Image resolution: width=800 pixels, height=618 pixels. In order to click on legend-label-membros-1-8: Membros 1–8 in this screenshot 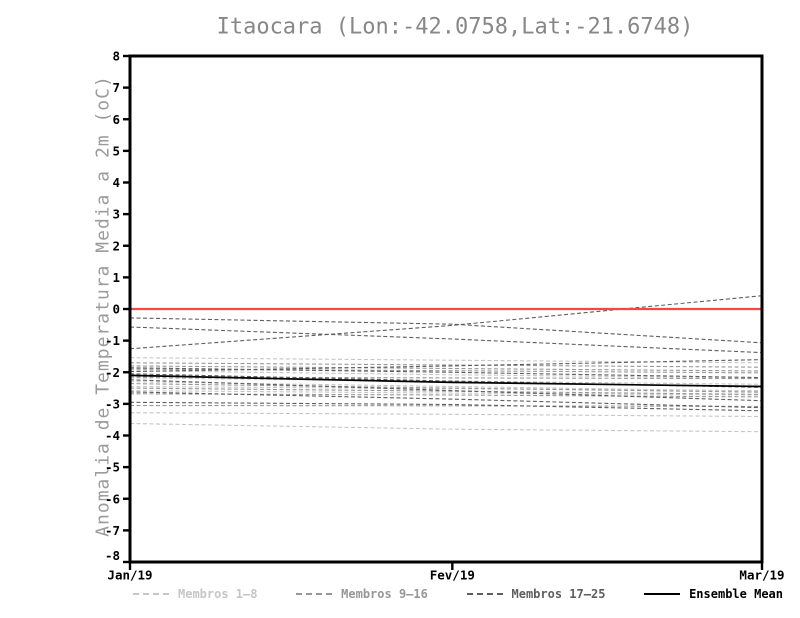, I will do `click(218, 594)`.